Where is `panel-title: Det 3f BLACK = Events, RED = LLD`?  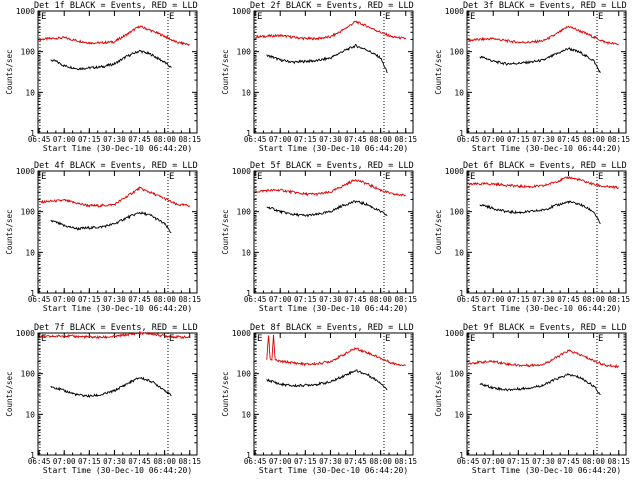
panel-title: Det 3f BLACK = Events, RED = LLD is located at coordinates (545, 6).